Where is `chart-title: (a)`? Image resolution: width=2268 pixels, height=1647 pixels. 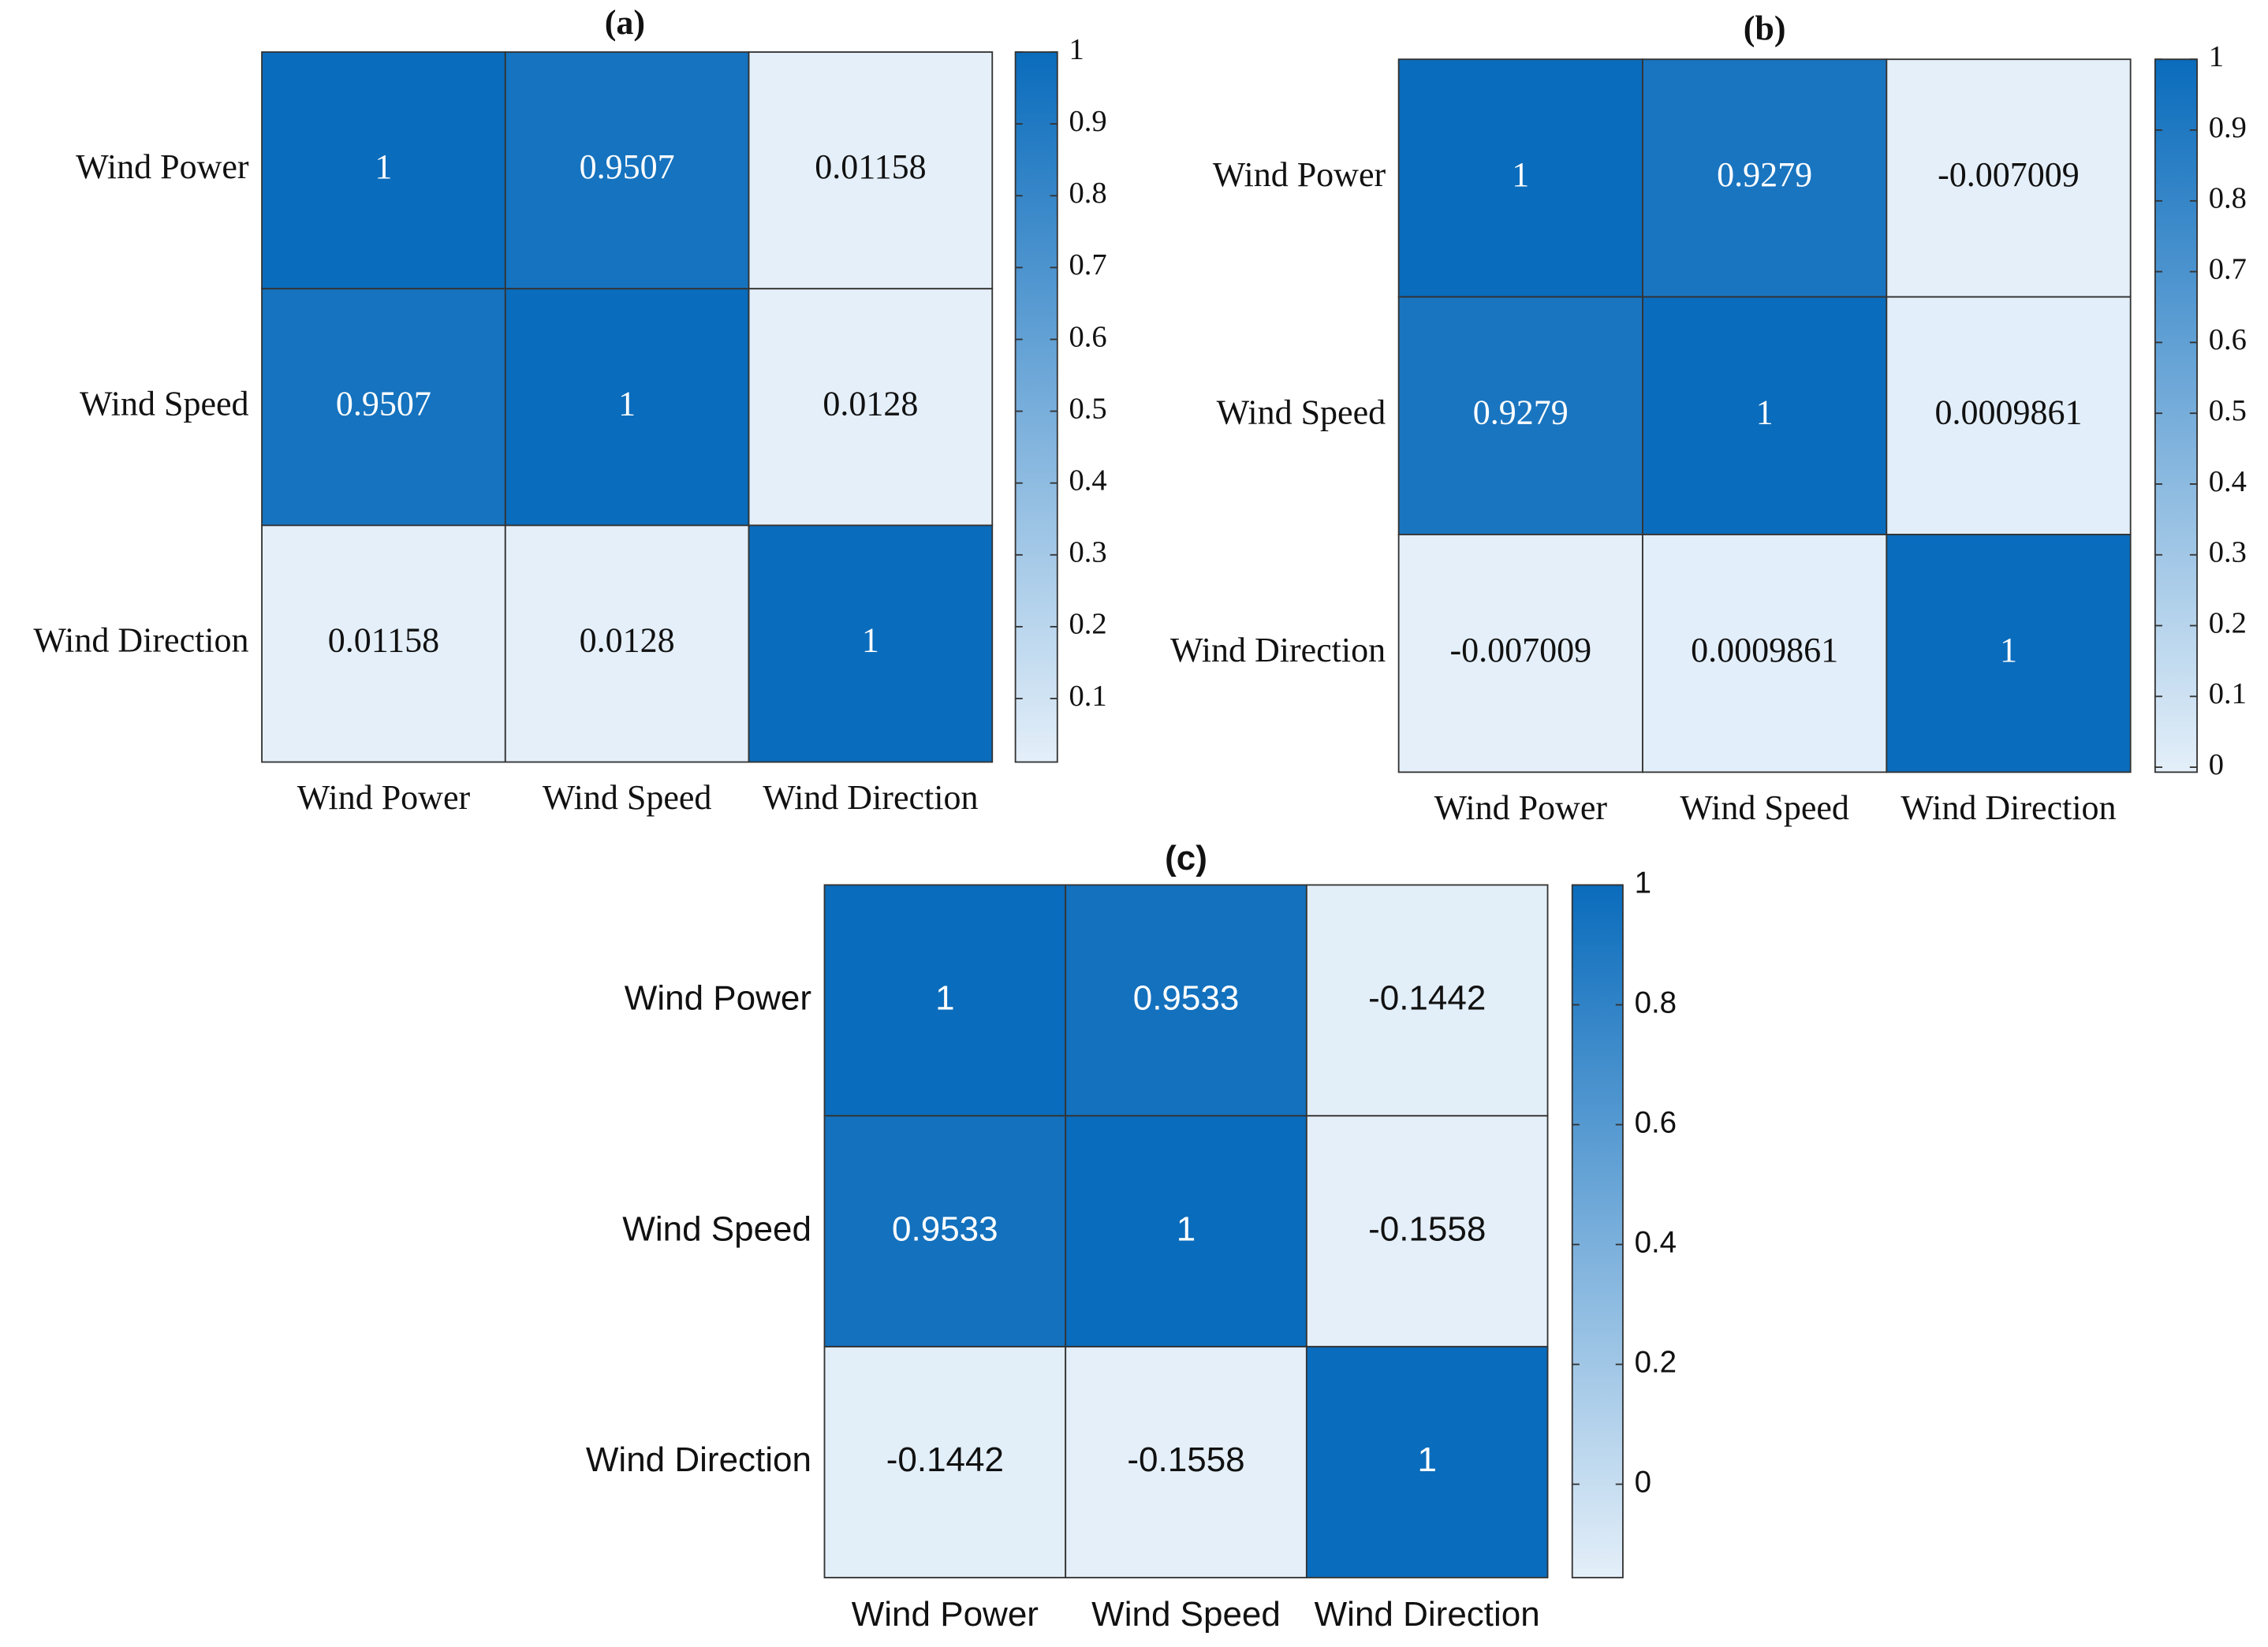
chart-title: (a) is located at coordinates (625, 22).